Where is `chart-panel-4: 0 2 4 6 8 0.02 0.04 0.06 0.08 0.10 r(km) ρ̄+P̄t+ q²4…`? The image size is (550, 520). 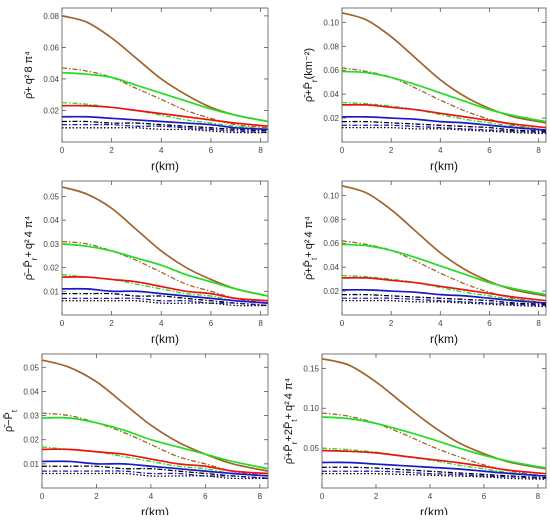 chart-panel-4: 0 2 4 6 8 0.02 0.04 0.06 0.08 0.10 r(km) ρ̄+P̄t+ q²4… is located at coordinates (424, 263).